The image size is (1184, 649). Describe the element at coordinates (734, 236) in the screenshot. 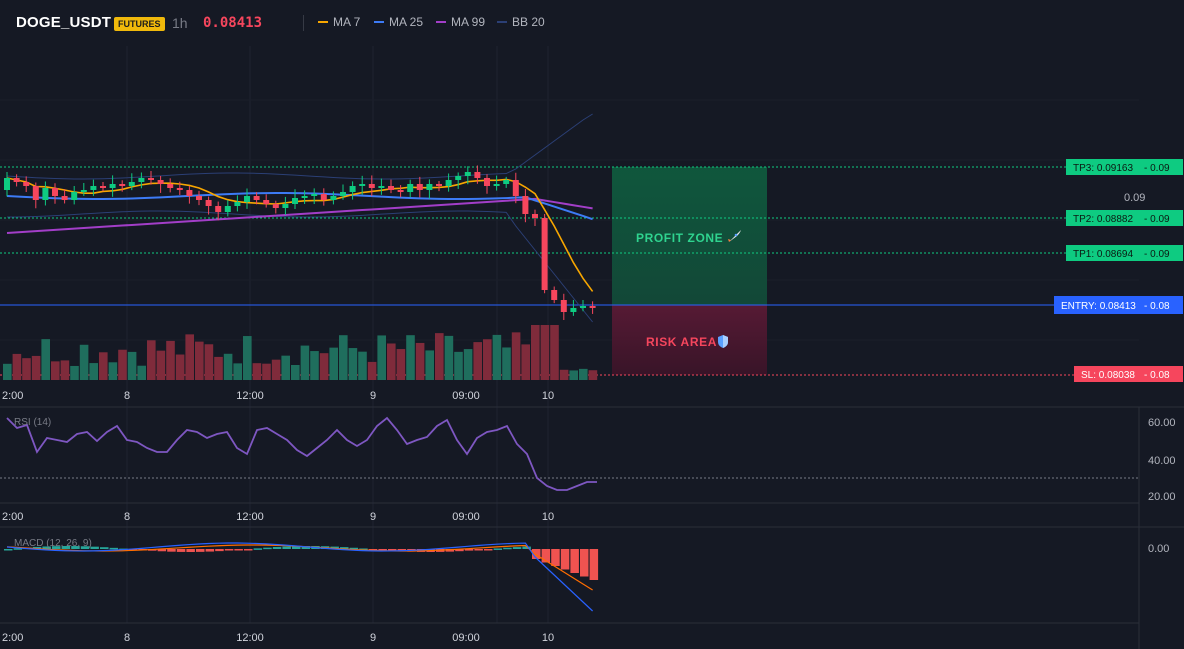

I see `rocket-icon` at that location.